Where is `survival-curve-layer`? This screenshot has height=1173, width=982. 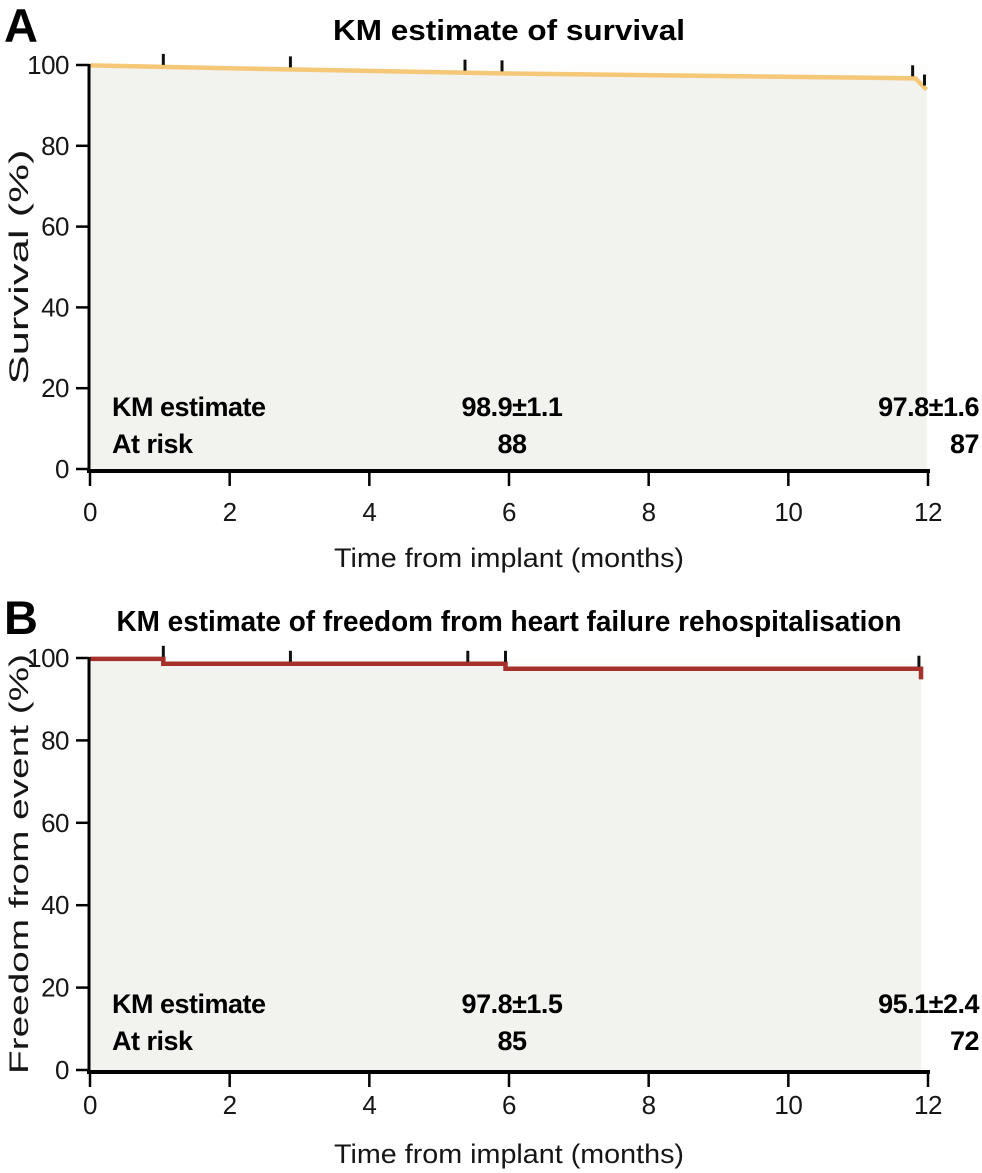 survival-curve-layer is located at coordinates (509, 77).